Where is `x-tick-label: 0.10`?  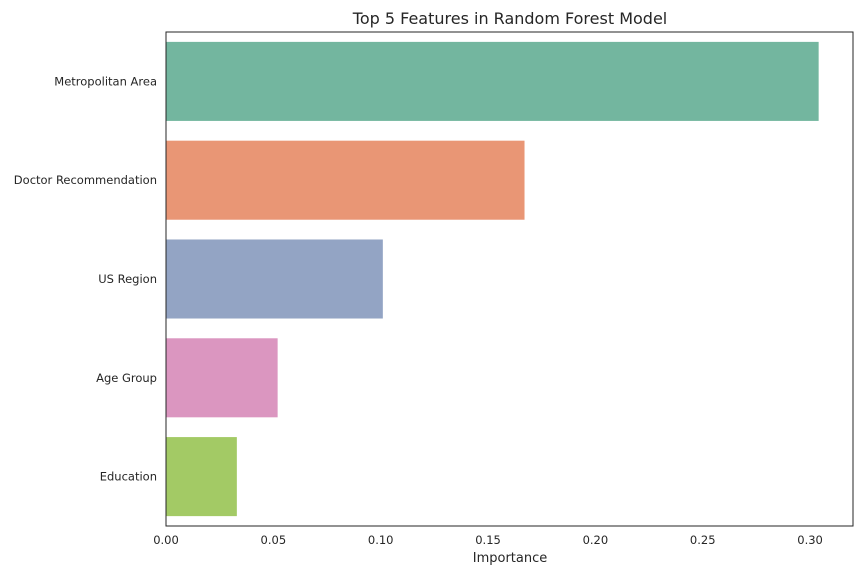
x-tick-label: 0.10 is located at coordinates (381, 540).